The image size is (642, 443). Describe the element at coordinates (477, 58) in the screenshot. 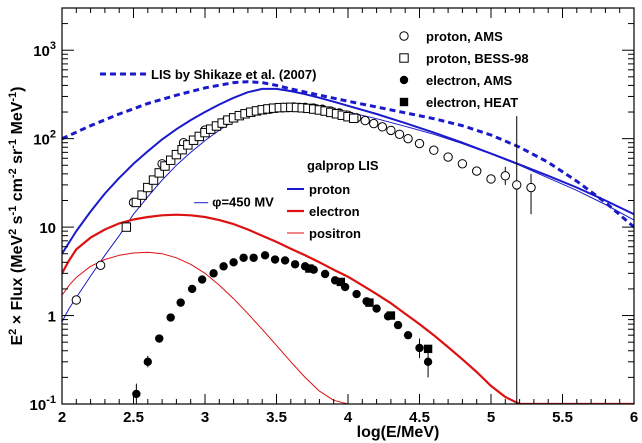

I see `legend-marker-label: proton, BESS-98` at that location.